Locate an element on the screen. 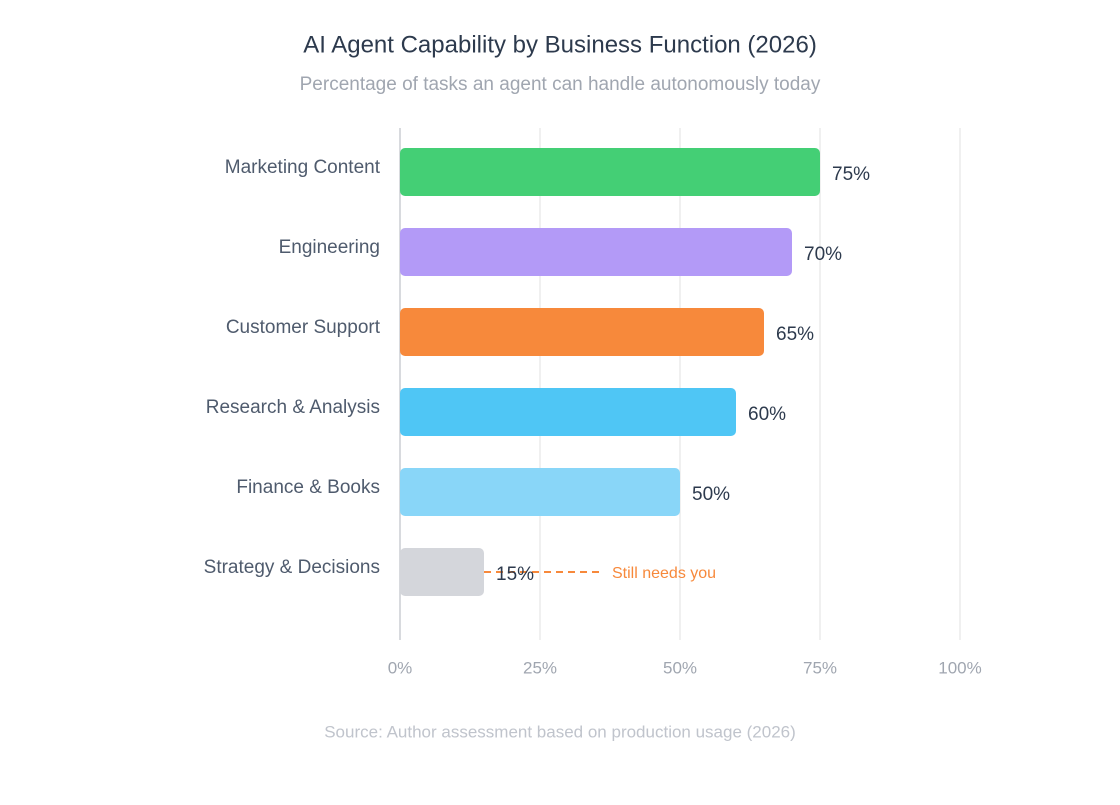  value-label: 65% is located at coordinates (795, 334).